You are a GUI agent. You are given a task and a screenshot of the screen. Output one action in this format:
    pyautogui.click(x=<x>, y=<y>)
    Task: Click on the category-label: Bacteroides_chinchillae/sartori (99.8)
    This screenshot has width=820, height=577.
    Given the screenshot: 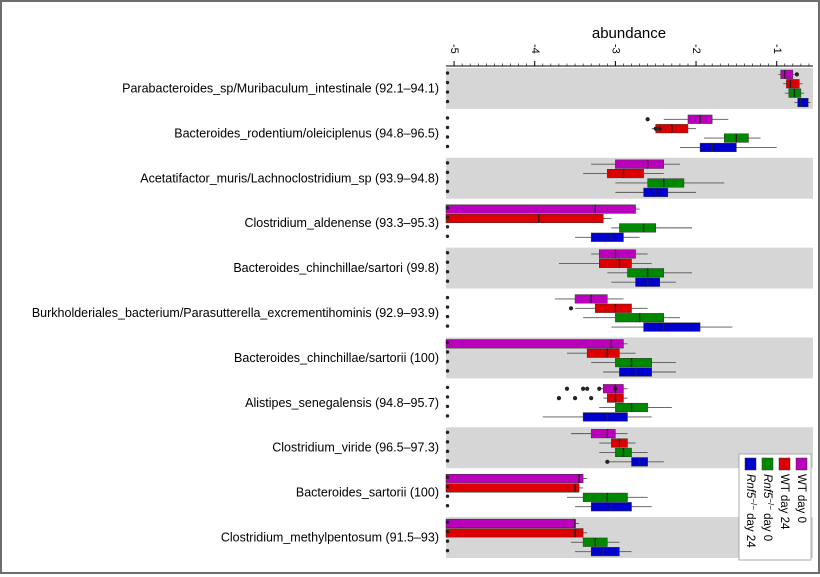 What is the action you would take?
    pyautogui.click(x=336, y=268)
    